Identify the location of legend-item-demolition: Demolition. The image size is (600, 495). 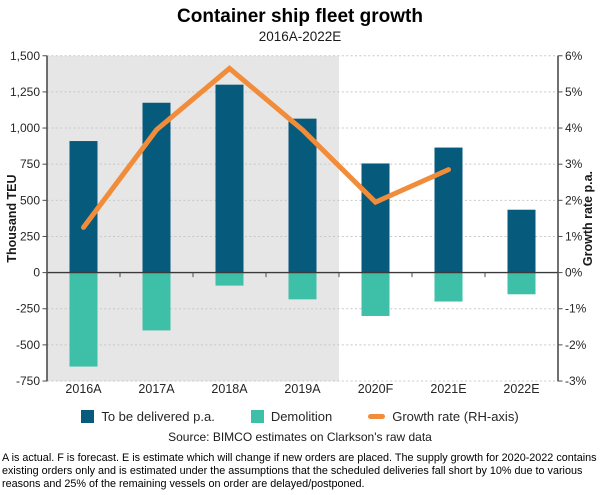
(291, 416).